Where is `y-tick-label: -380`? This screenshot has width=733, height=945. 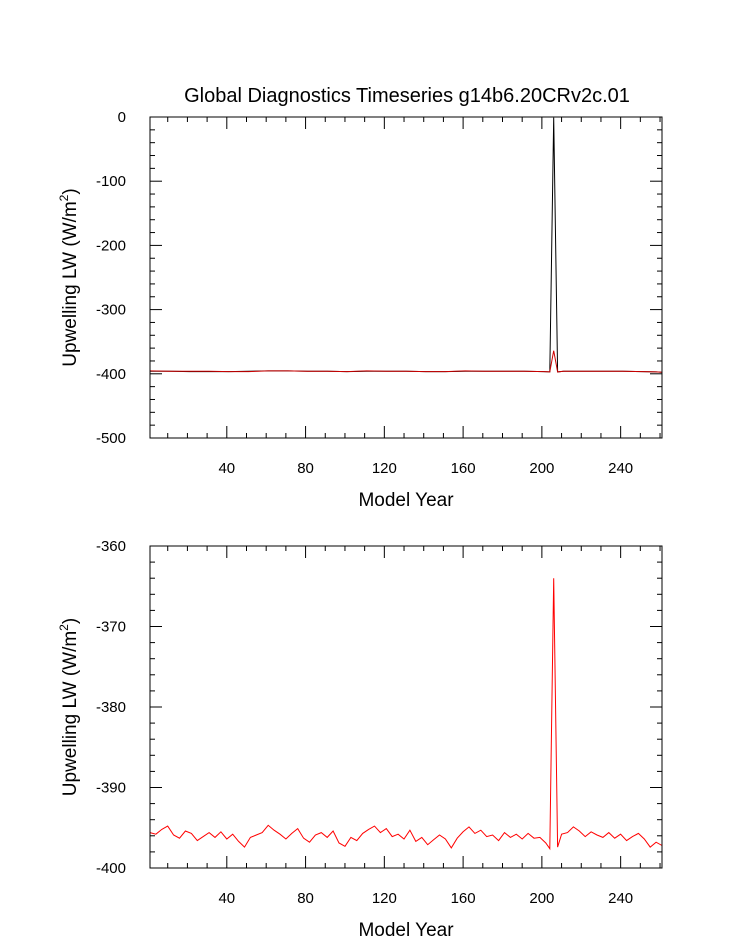 y-tick-label: -380 is located at coordinates (111, 707).